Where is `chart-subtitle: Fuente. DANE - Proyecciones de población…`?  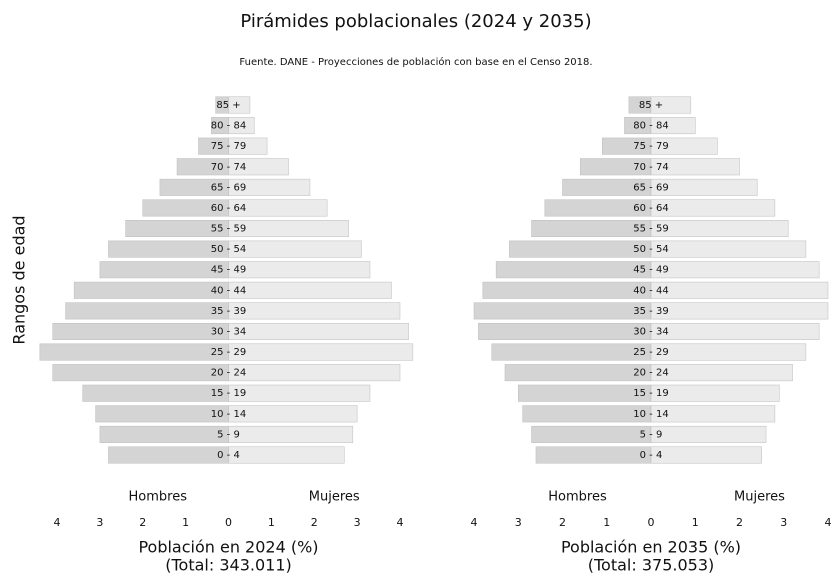 chart-subtitle: Fuente. DANE - Proyecciones de población… is located at coordinates (415, 62).